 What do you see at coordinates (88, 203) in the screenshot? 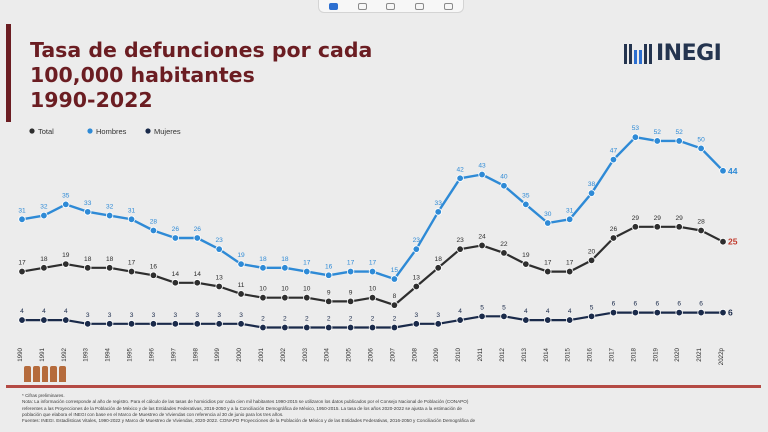
I see `data-label: 33` at bounding box center [88, 203].